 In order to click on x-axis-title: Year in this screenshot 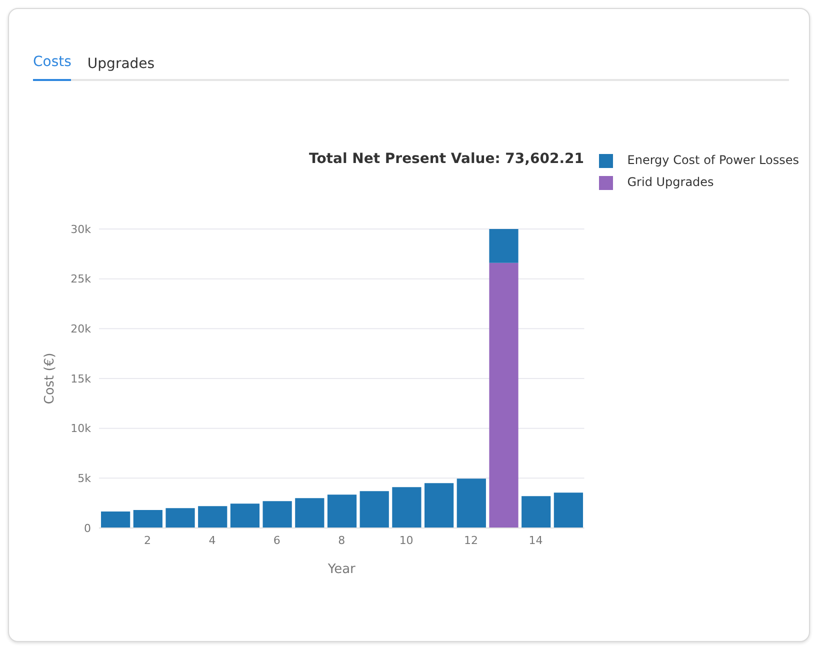, I will do `click(341, 569)`.